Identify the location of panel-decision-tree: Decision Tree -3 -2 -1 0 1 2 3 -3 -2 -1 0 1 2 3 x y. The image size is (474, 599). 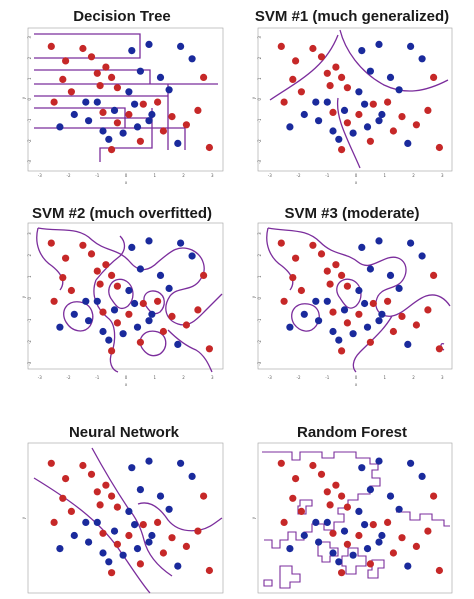
(122, 96).